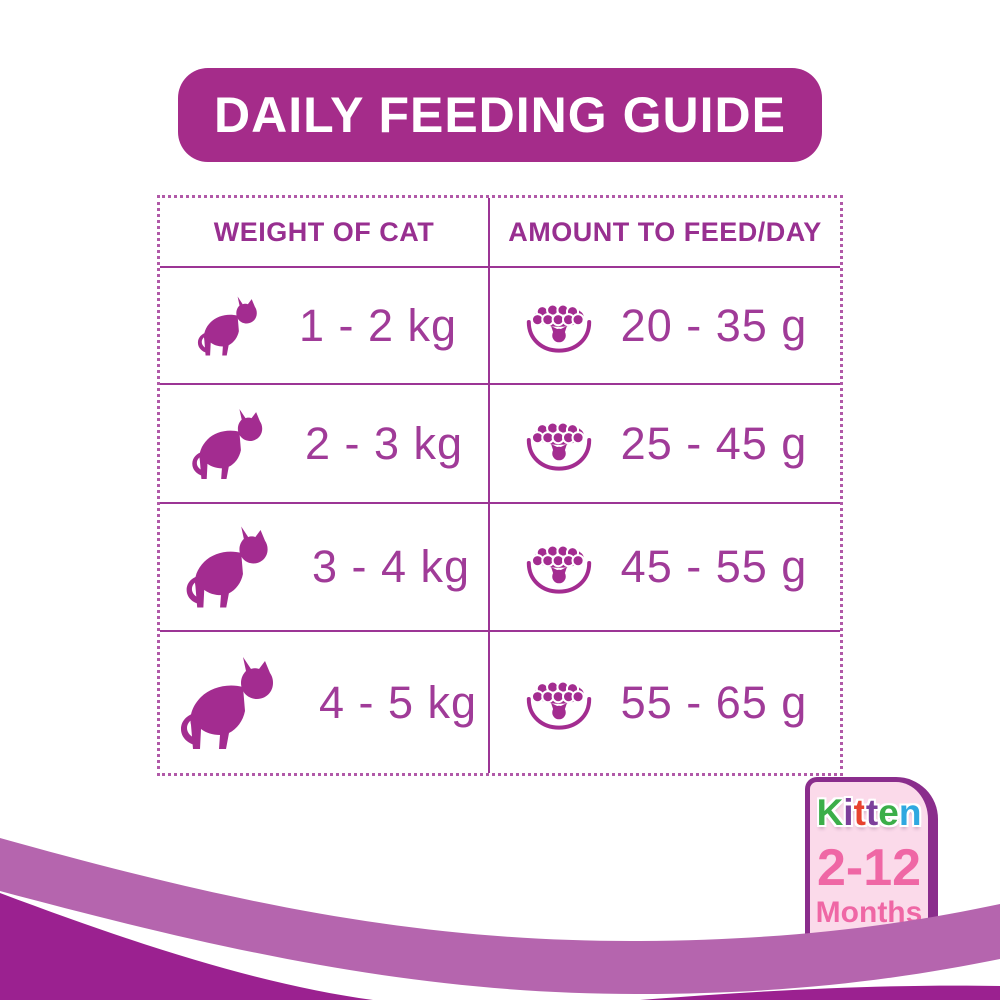 The image size is (1000, 1000). I want to click on weight-value: 4 - 5 kg, so click(398, 702).